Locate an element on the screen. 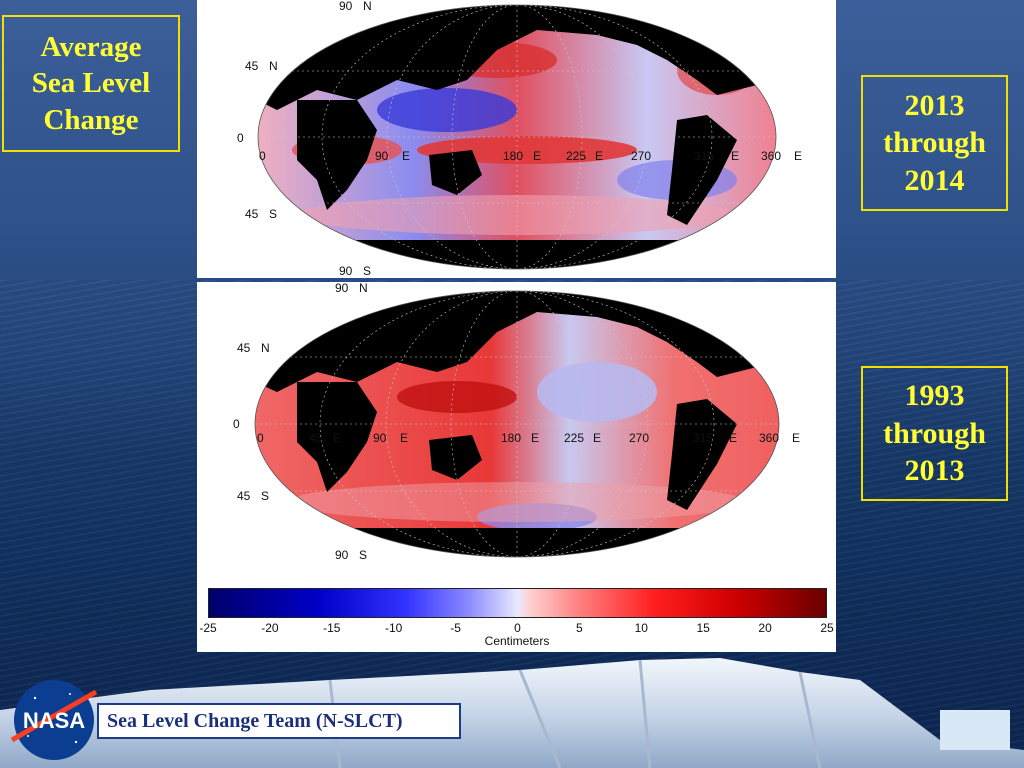 The height and width of the screenshot is (768, 1024). land-north-bottom is located at coordinates (517, 341).